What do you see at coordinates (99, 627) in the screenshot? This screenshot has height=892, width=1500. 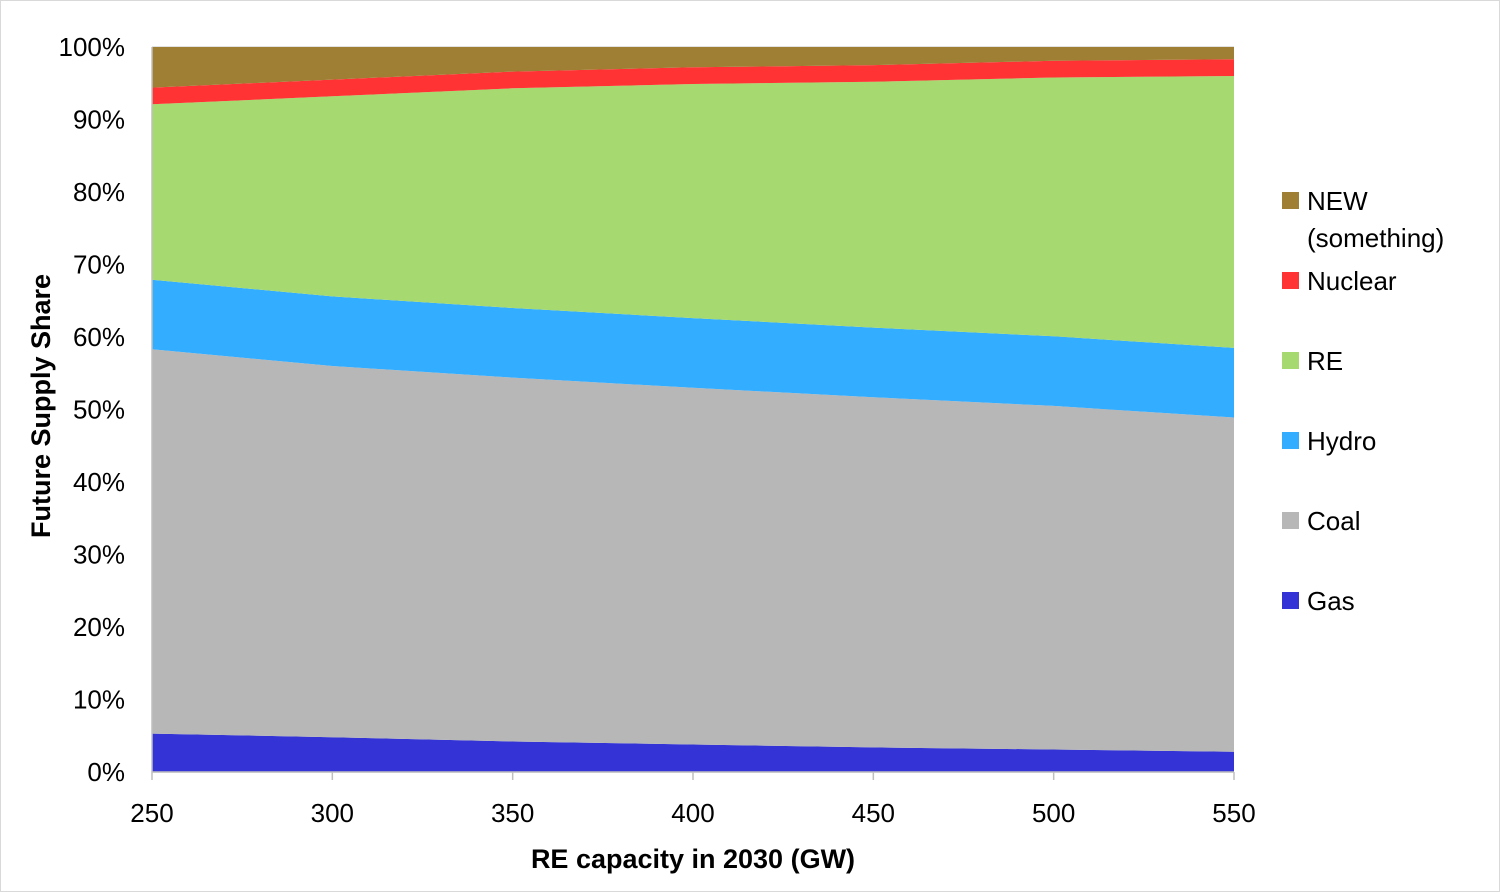 I see `y-tick-label: 20%` at bounding box center [99, 627].